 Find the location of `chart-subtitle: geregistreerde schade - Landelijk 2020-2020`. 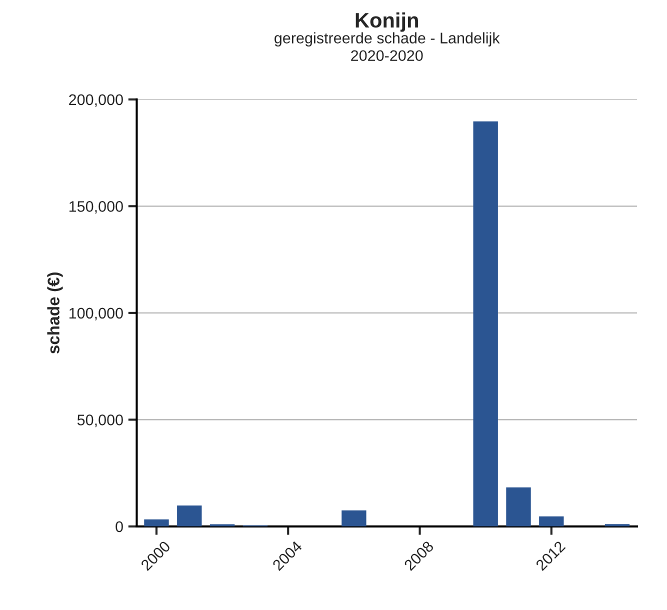

chart-subtitle: geregistreerde schade - Landelijk 2020-2020 is located at coordinates (387, 47).